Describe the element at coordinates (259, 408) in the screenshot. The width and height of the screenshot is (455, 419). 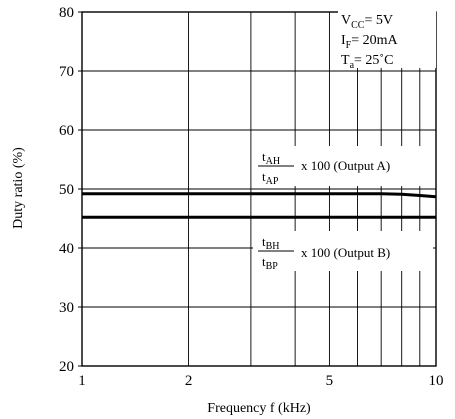
I see `x-axis-label: Frequency f (kHz)` at that location.